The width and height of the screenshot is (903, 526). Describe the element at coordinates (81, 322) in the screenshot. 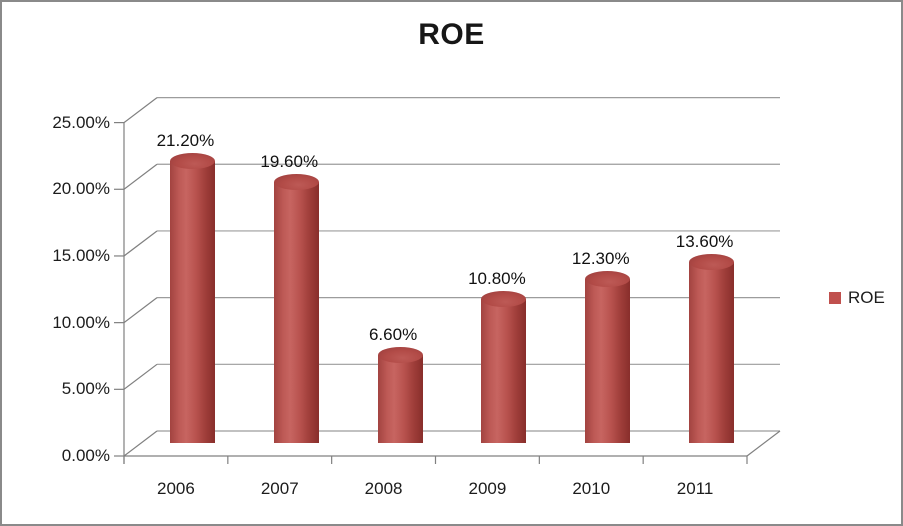

I see `y-axis-label: 10.00%` at that location.